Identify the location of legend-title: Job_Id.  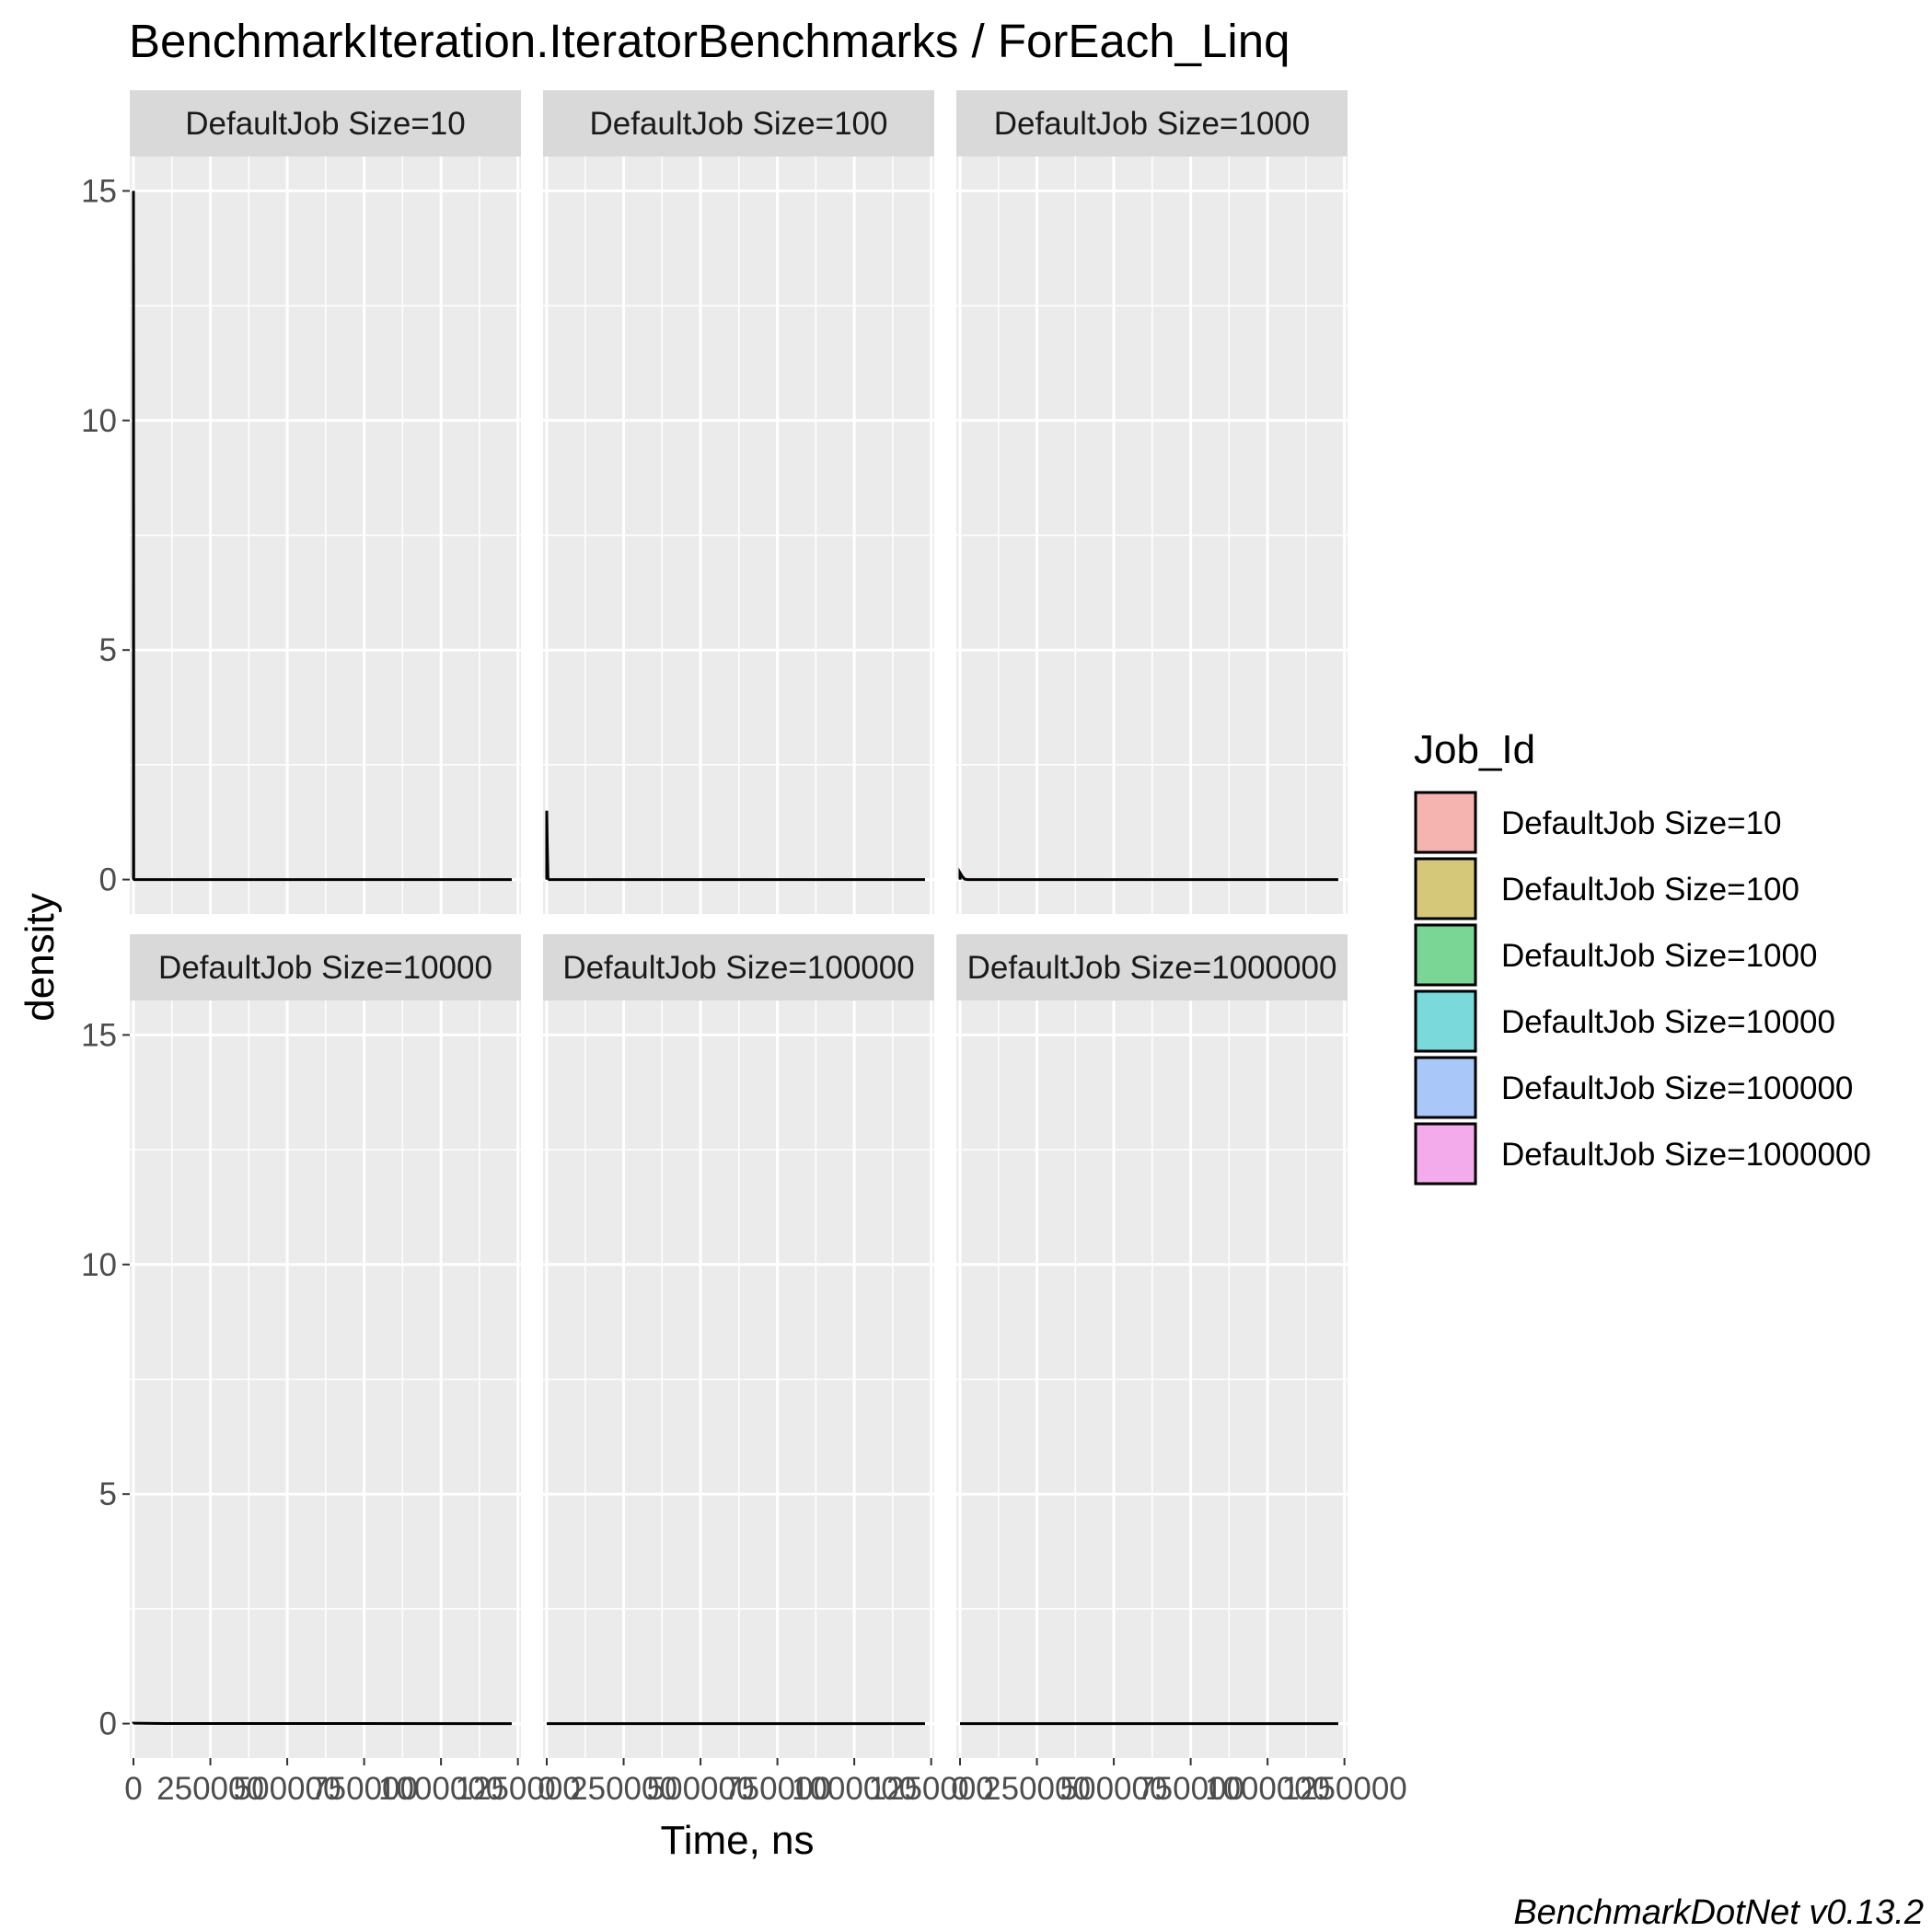
(1475, 750).